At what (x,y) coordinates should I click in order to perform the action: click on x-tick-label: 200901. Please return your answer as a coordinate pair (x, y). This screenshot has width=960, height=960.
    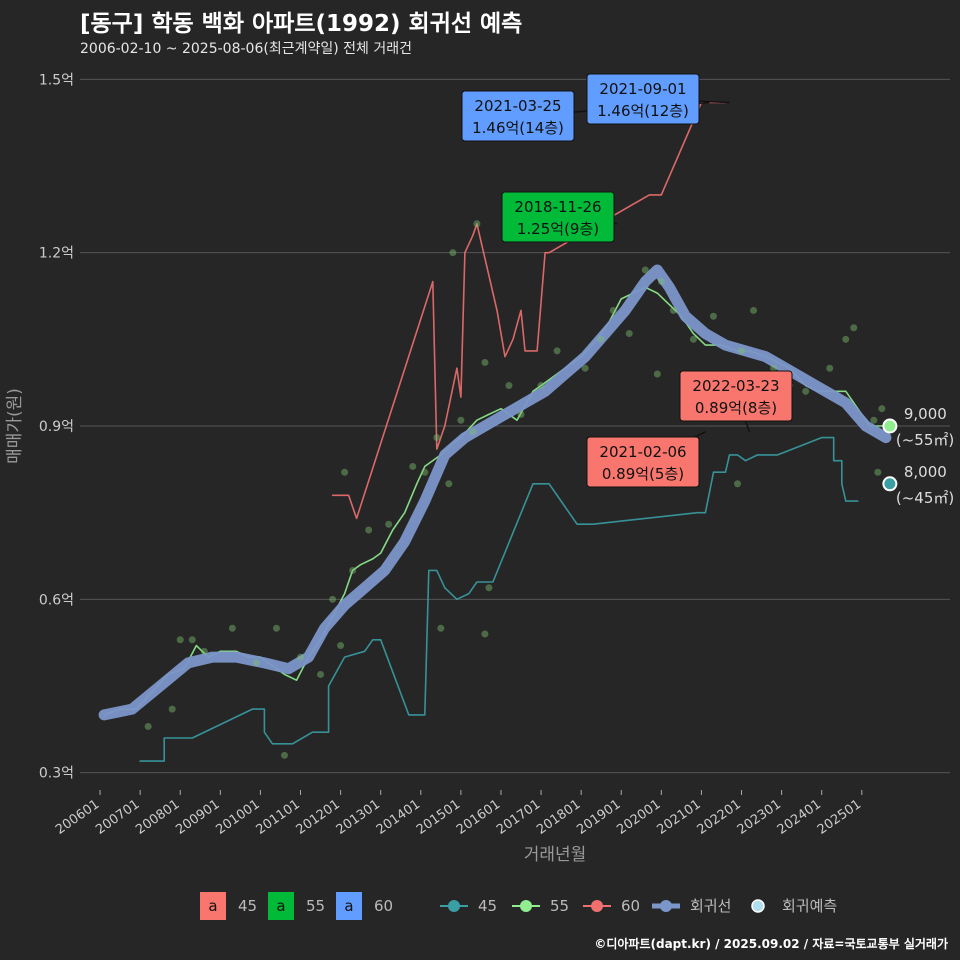
    Looking at the image, I should click on (197, 817).